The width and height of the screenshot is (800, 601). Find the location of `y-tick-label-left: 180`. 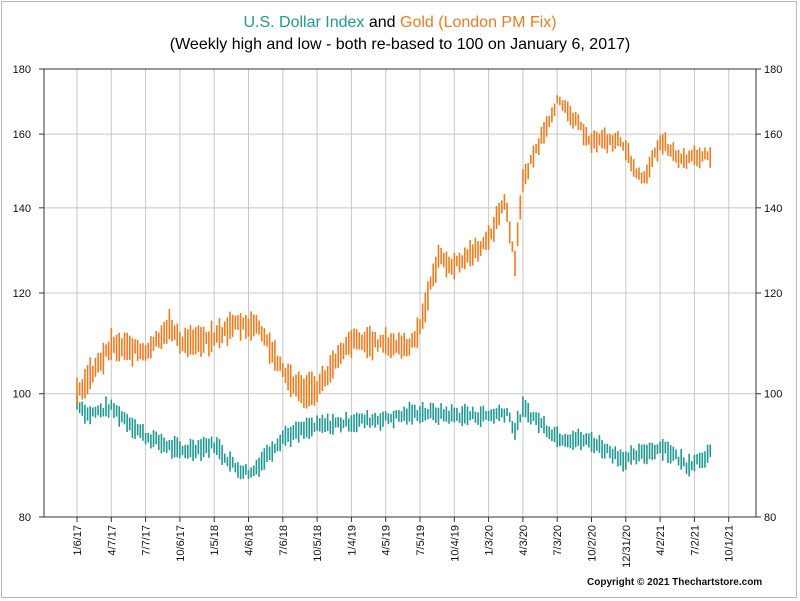

y-tick-label-left: 180 is located at coordinates (22, 70).